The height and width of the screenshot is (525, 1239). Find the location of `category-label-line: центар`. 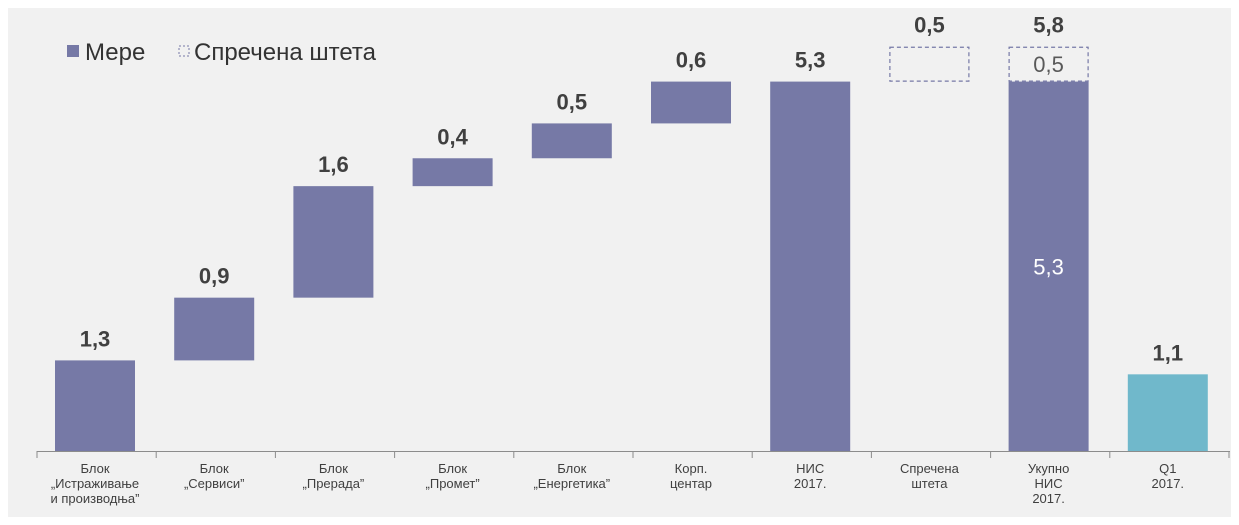

category-label-line: центар is located at coordinates (691, 483).